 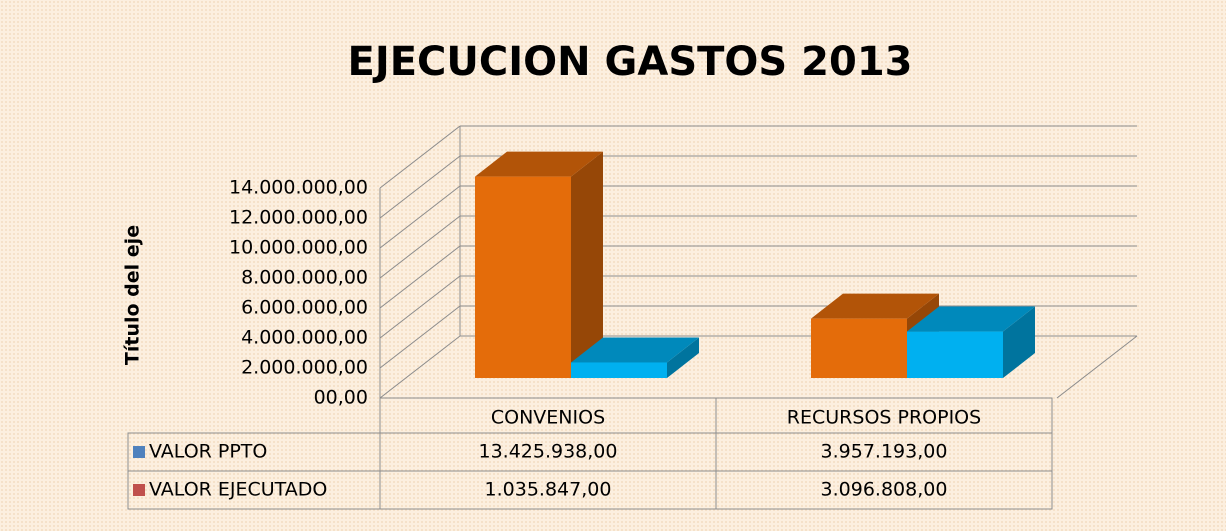 I want to click on x-tick-label: RECURSOS PROPIOS, so click(x=884, y=418).